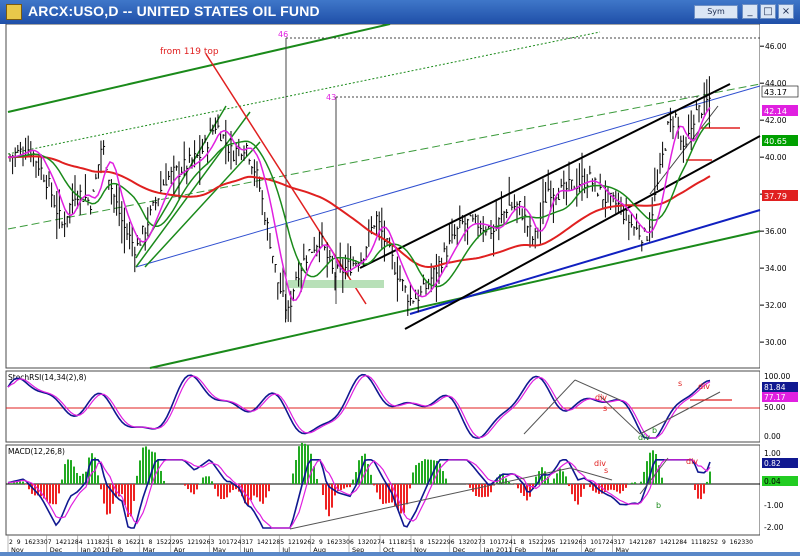 The width and height of the screenshot is (800, 556). Describe the element at coordinates (246, 542) in the screenshot. I see `x-day-label: 31` at that location.